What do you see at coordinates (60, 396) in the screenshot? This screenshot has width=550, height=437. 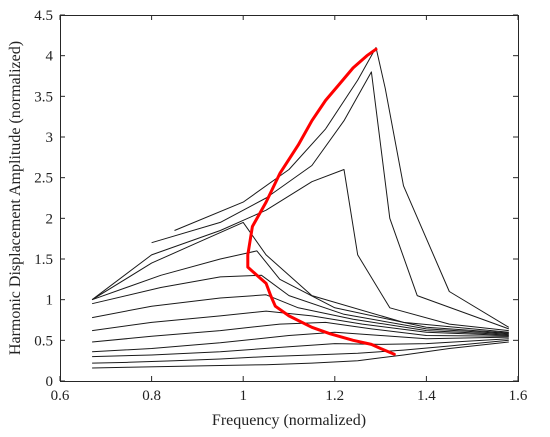 I see `x-tick-label: 0.6` at bounding box center [60, 396].